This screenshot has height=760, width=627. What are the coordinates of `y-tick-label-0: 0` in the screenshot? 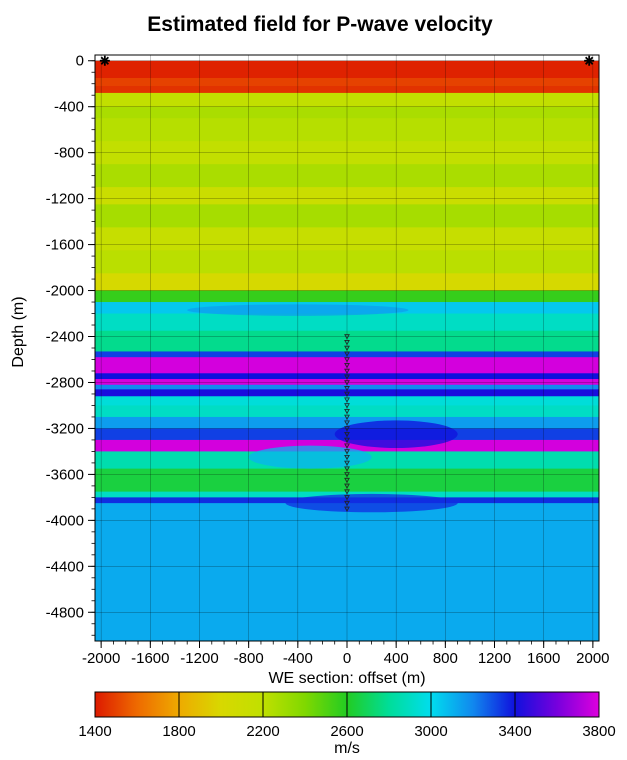 It's located at (80, 61).